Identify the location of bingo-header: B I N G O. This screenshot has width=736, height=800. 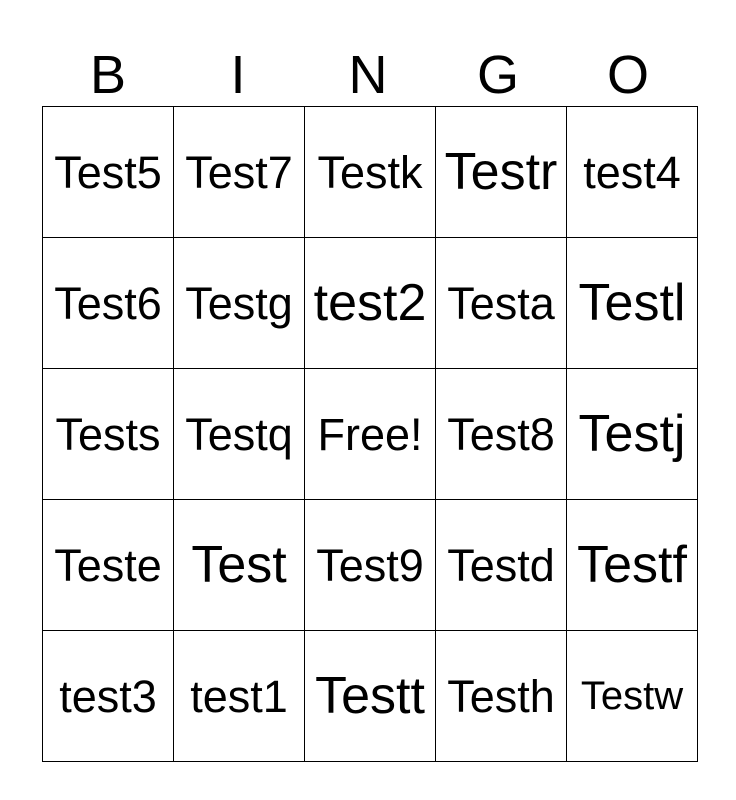
(368, 75).